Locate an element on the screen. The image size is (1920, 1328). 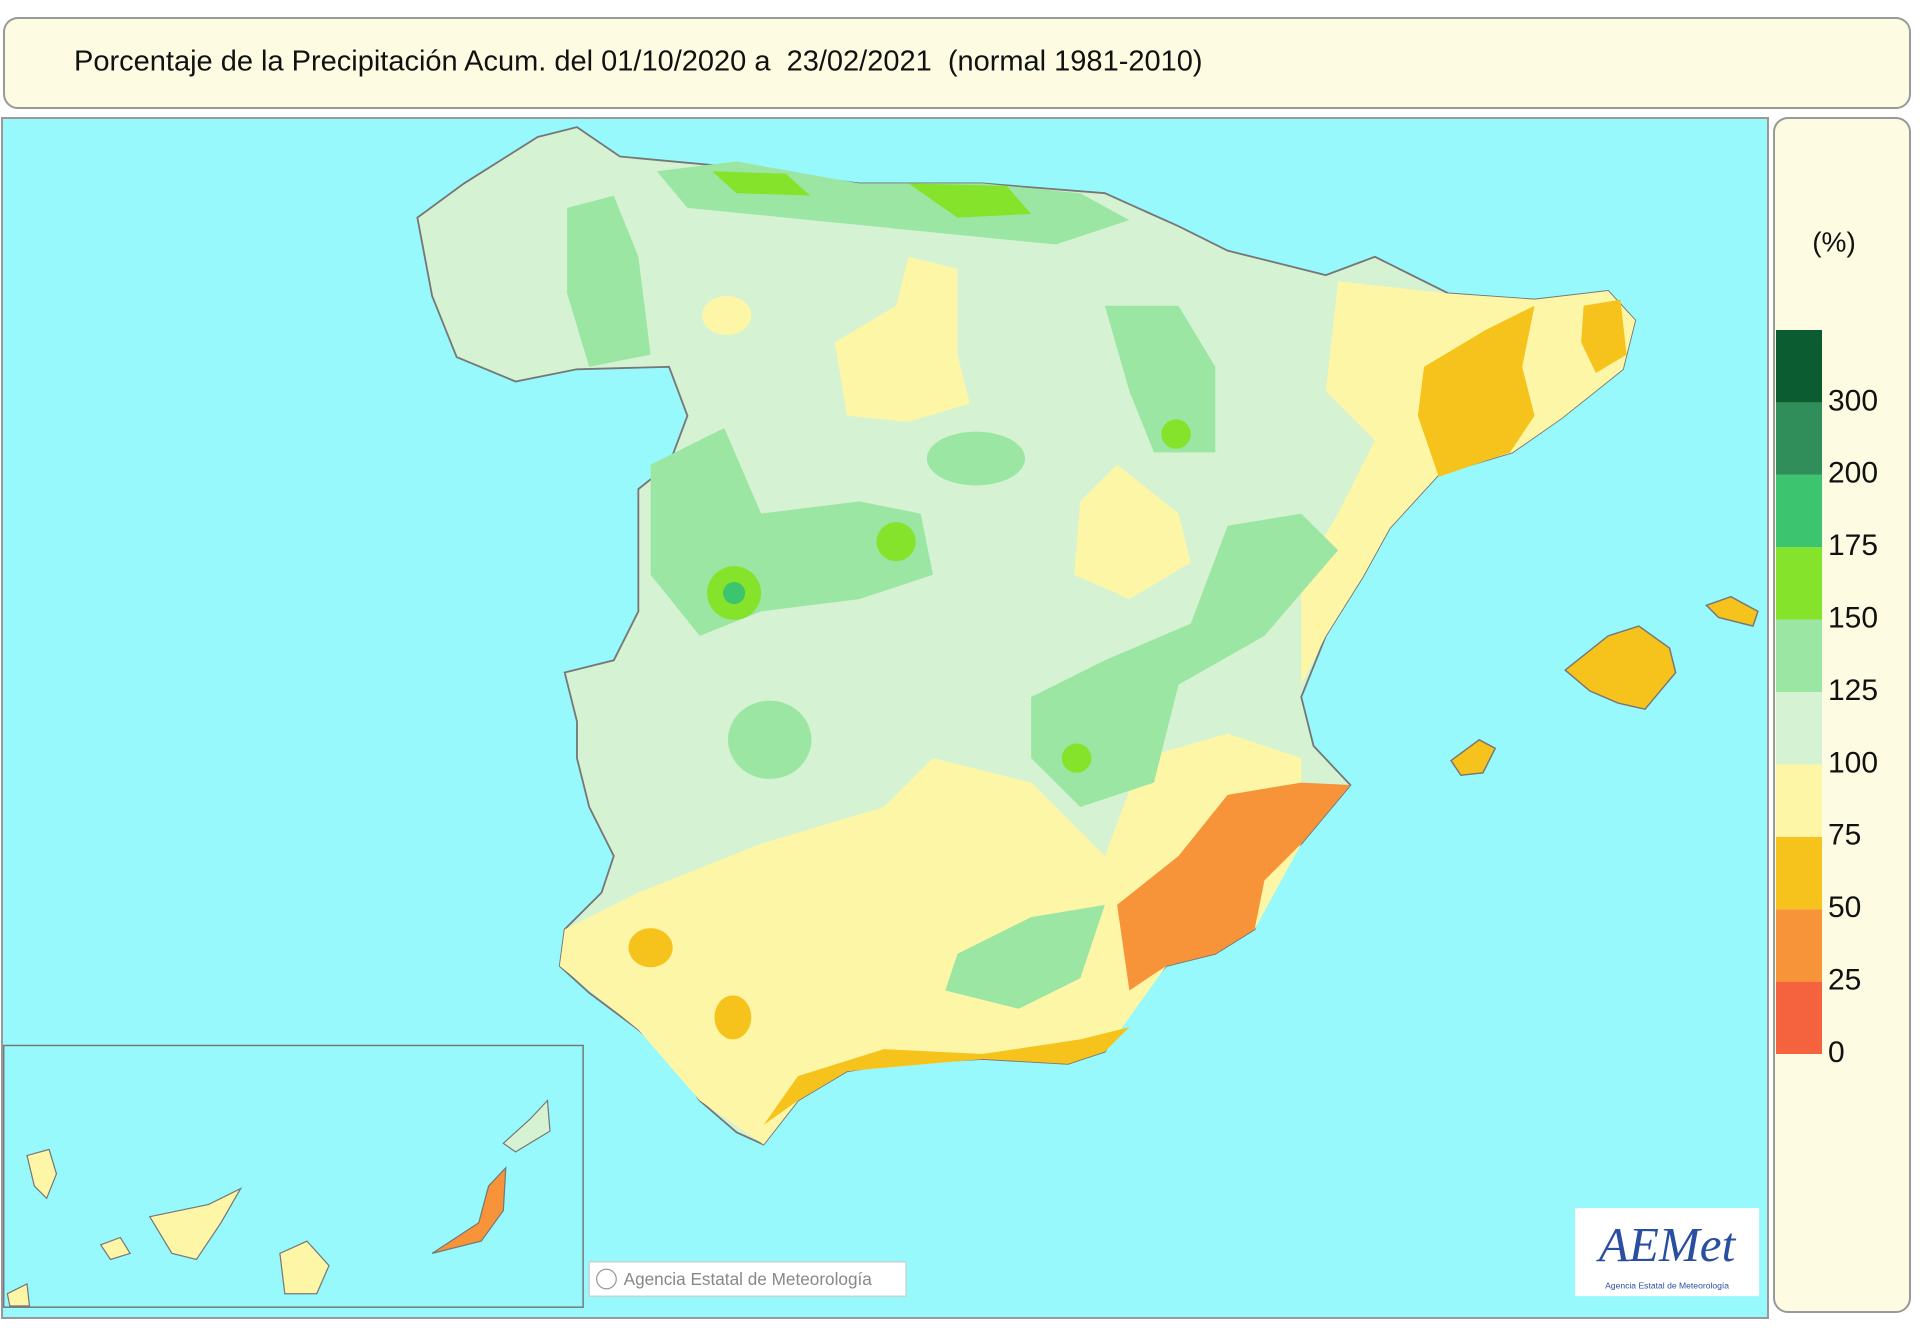
legend-tick-label: 200 is located at coordinates (1853, 473).